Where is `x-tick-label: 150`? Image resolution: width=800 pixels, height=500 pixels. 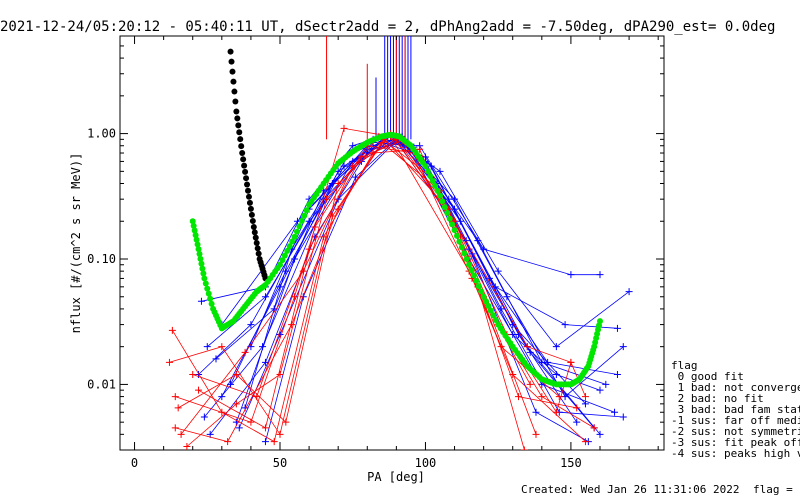 x-tick-label: 150 is located at coordinates (571, 463).